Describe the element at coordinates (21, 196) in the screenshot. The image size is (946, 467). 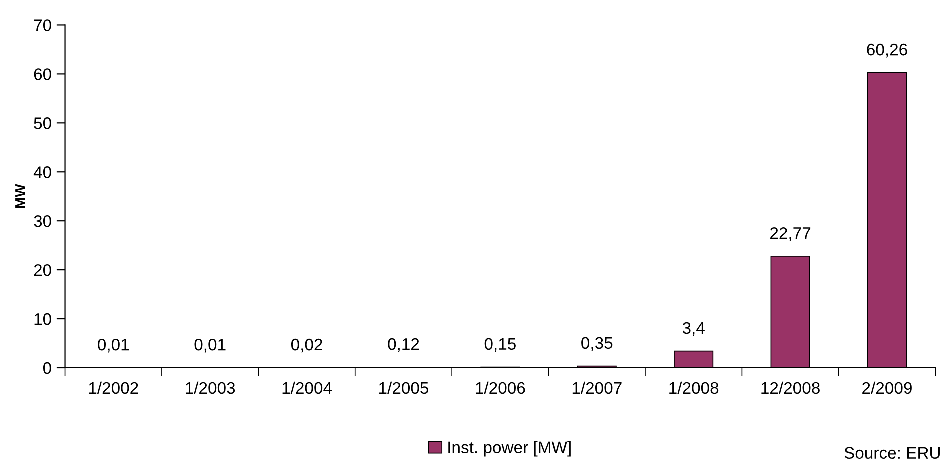
I see `y-axis-title: MW` at that location.